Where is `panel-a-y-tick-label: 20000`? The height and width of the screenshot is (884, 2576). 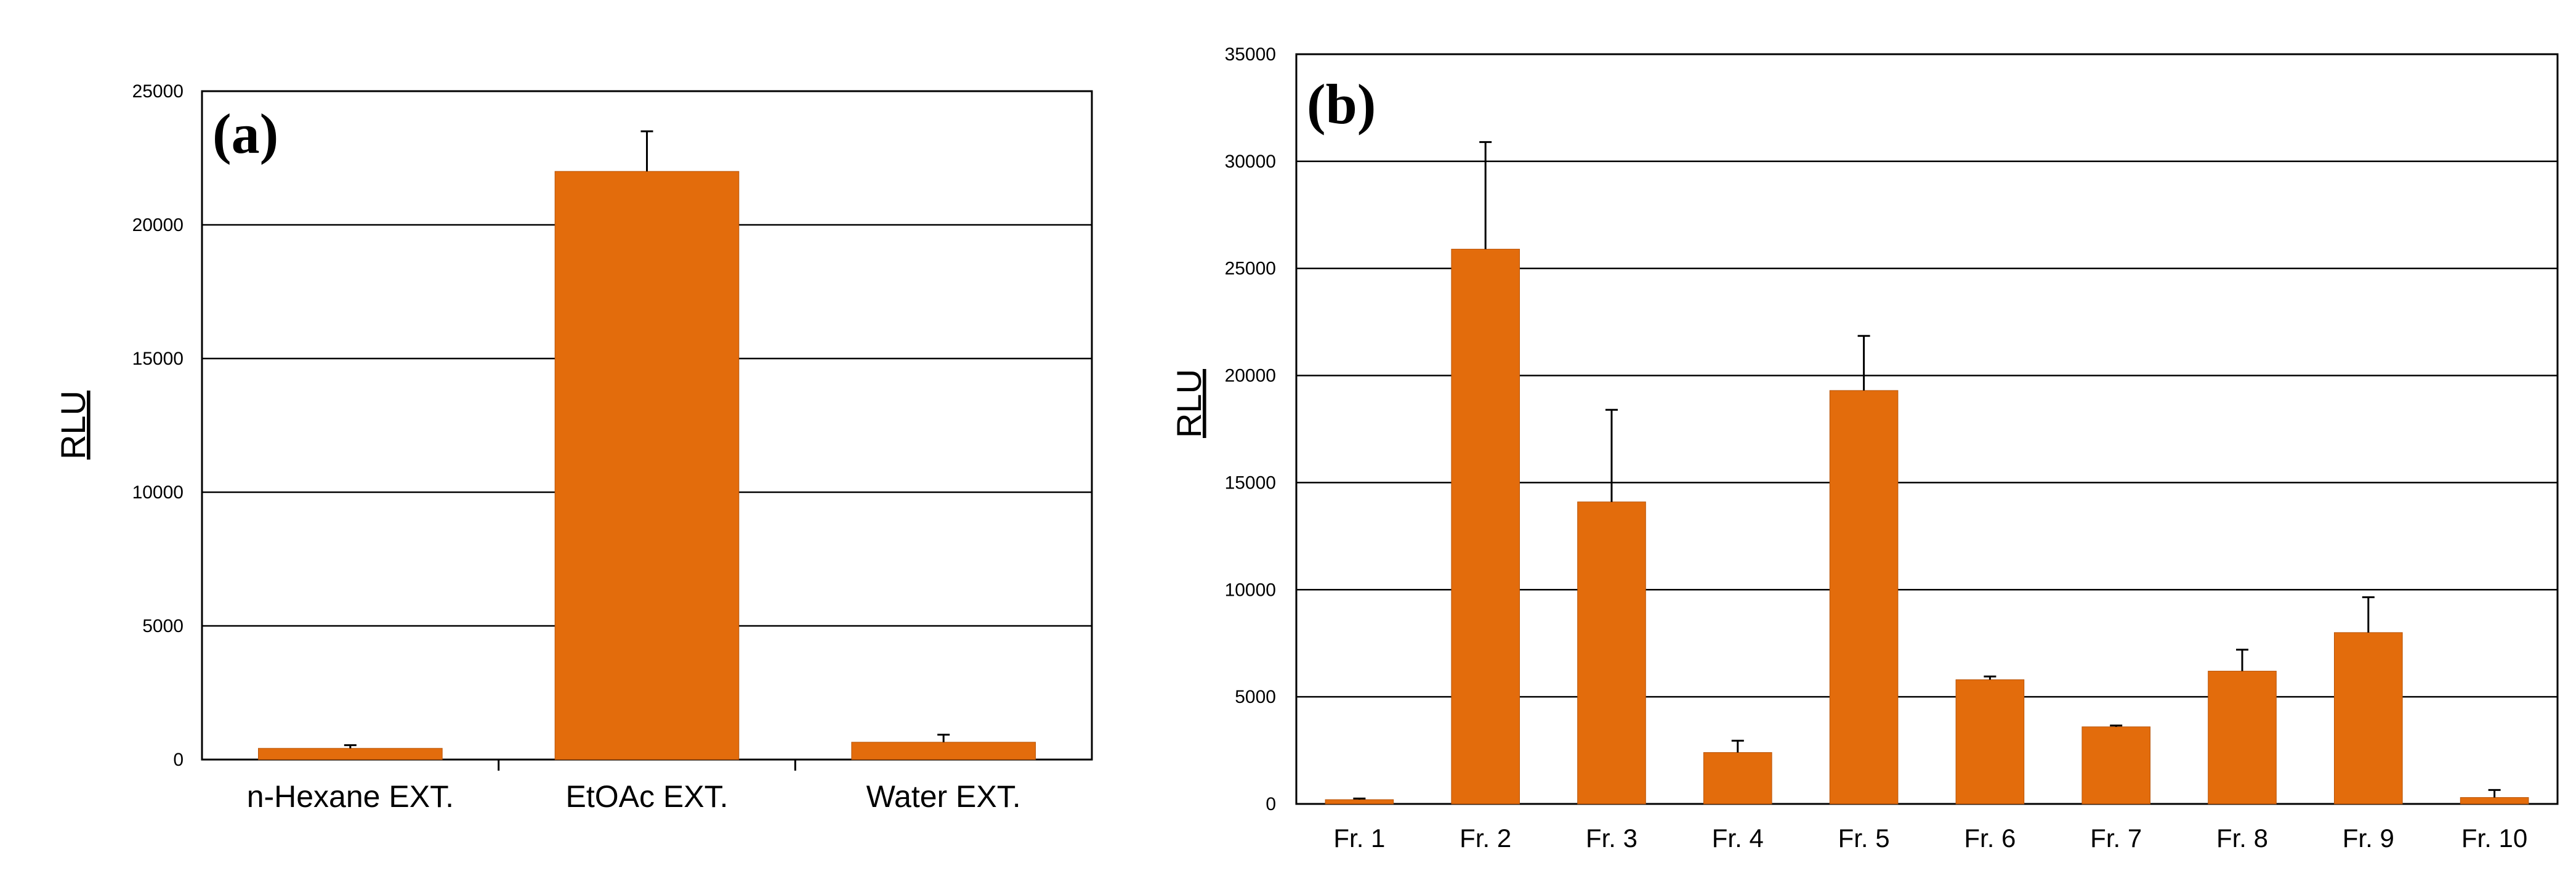 panel-a-y-tick-label: 20000 is located at coordinates (158, 225).